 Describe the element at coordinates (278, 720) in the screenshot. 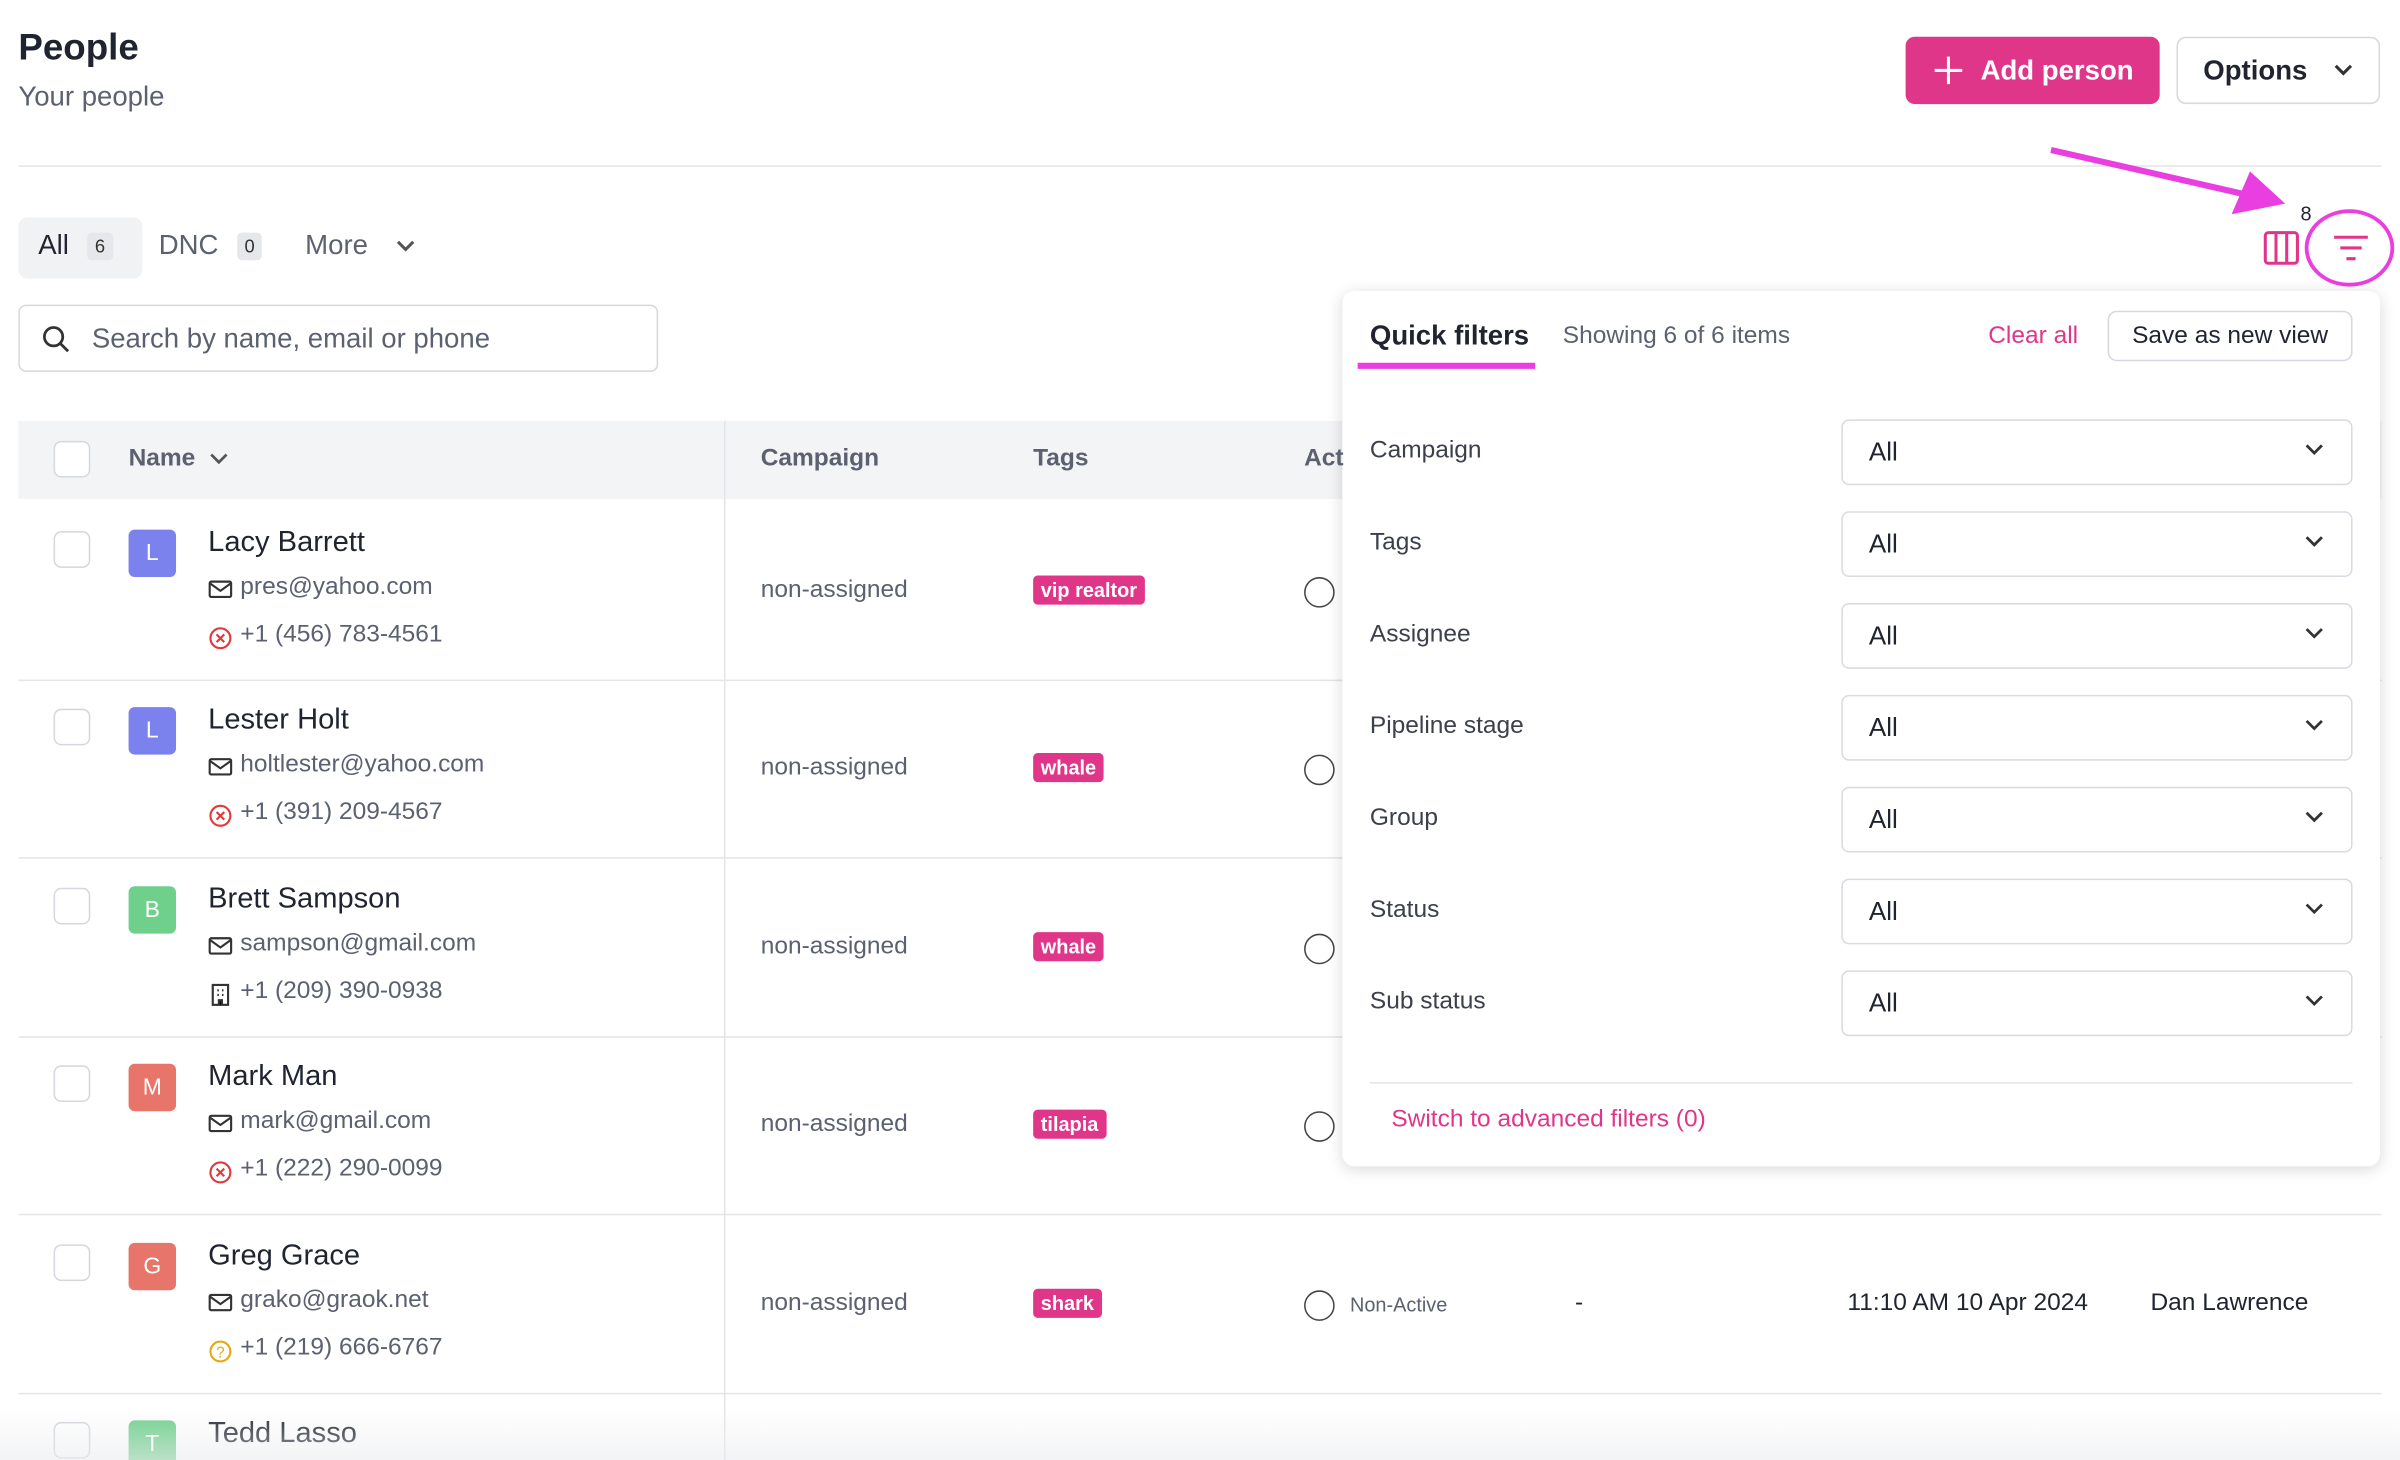

I see `person-name: Lester Holt` at that location.